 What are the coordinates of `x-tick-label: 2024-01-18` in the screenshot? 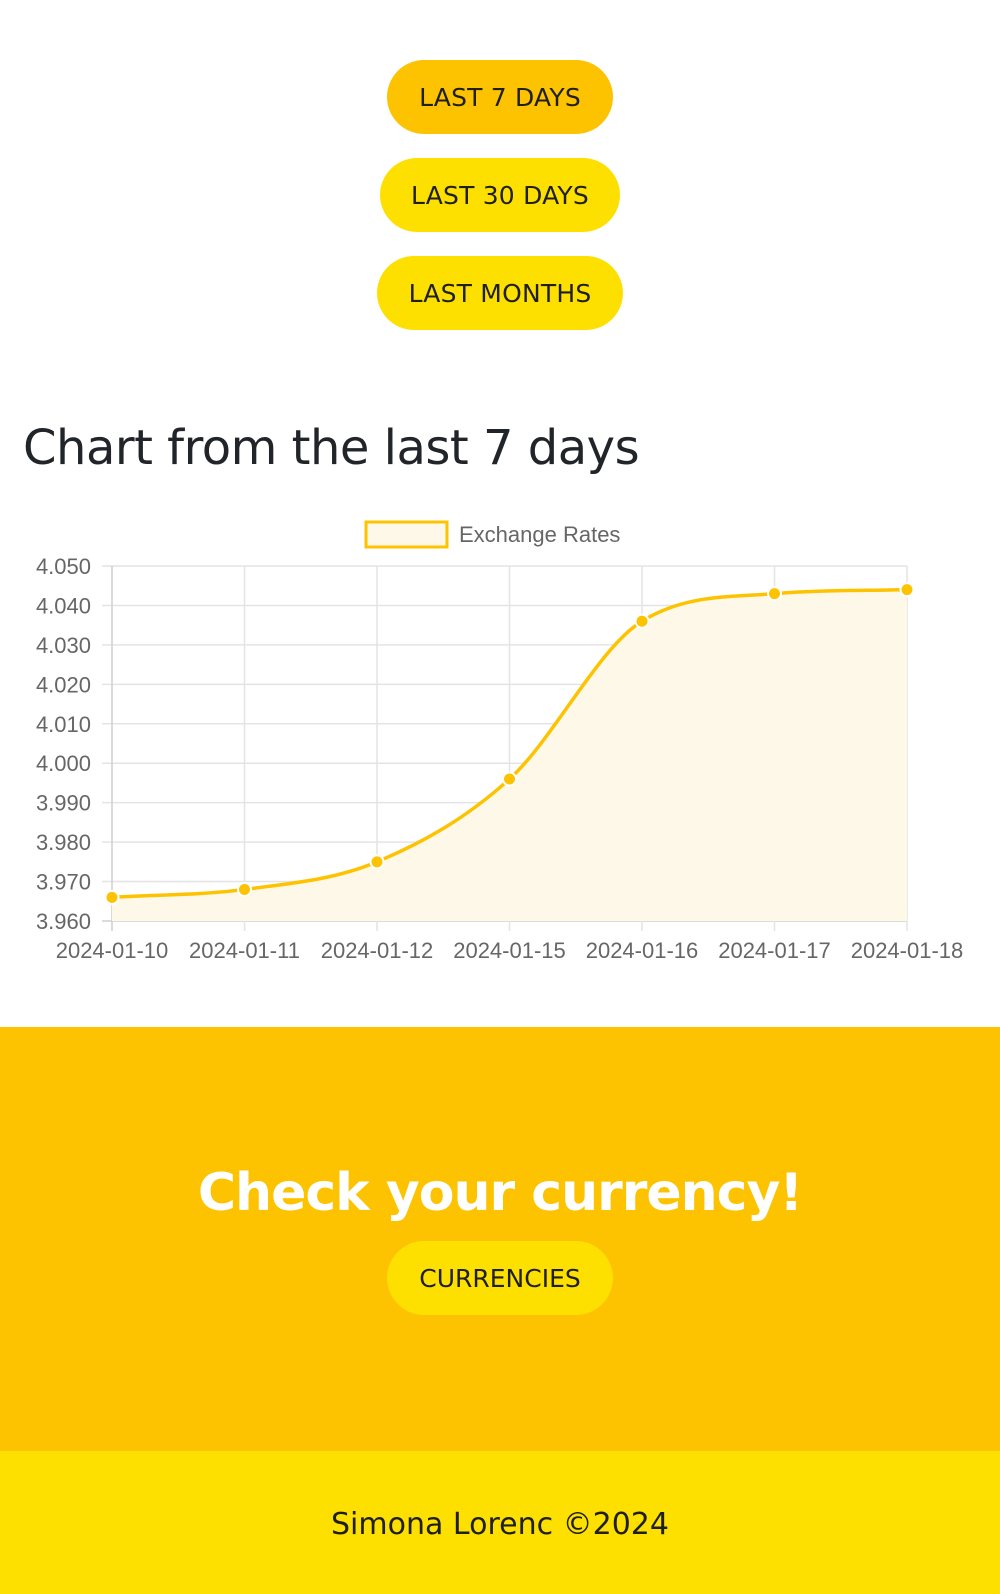 It's located at (907, 950).